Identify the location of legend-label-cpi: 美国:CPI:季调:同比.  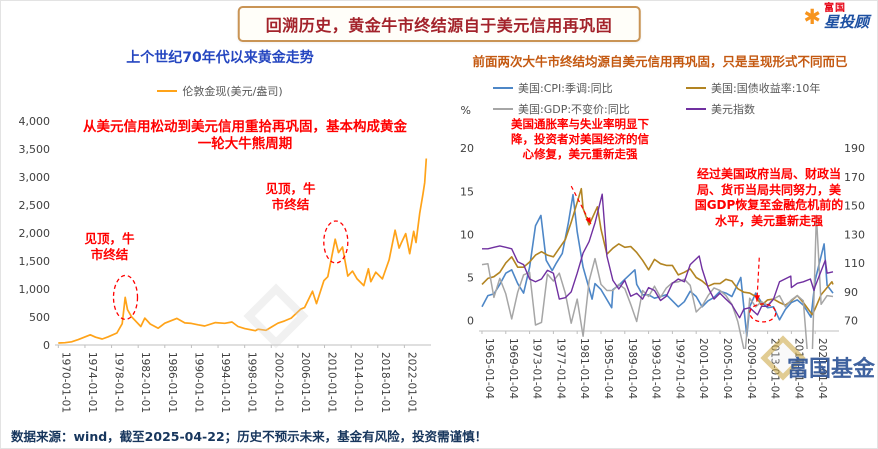
(565, 88).